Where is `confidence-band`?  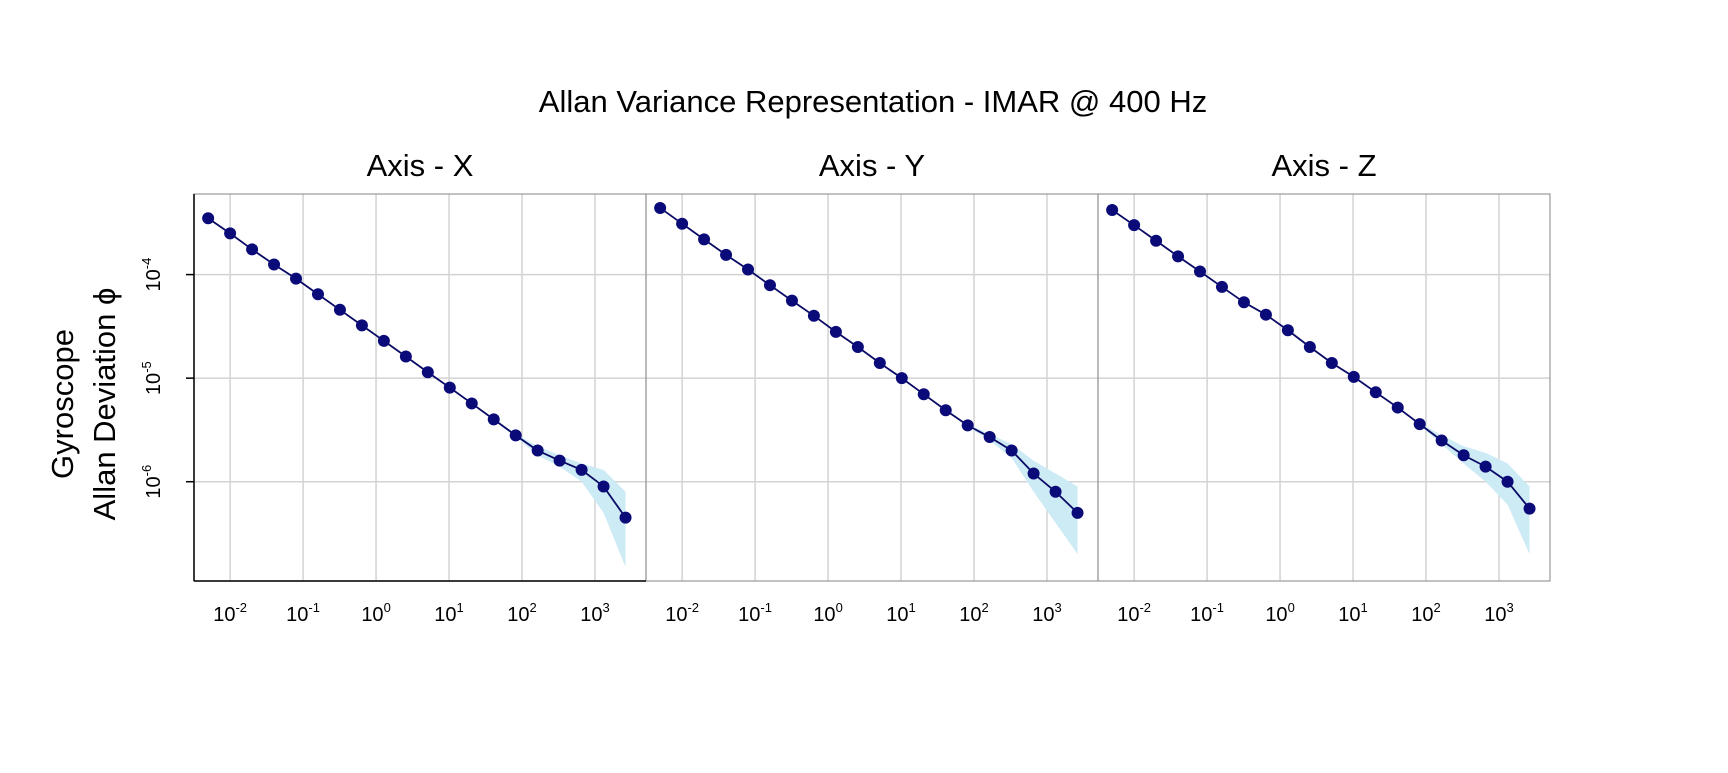 confidence-band is located at coordinates (417, 393).